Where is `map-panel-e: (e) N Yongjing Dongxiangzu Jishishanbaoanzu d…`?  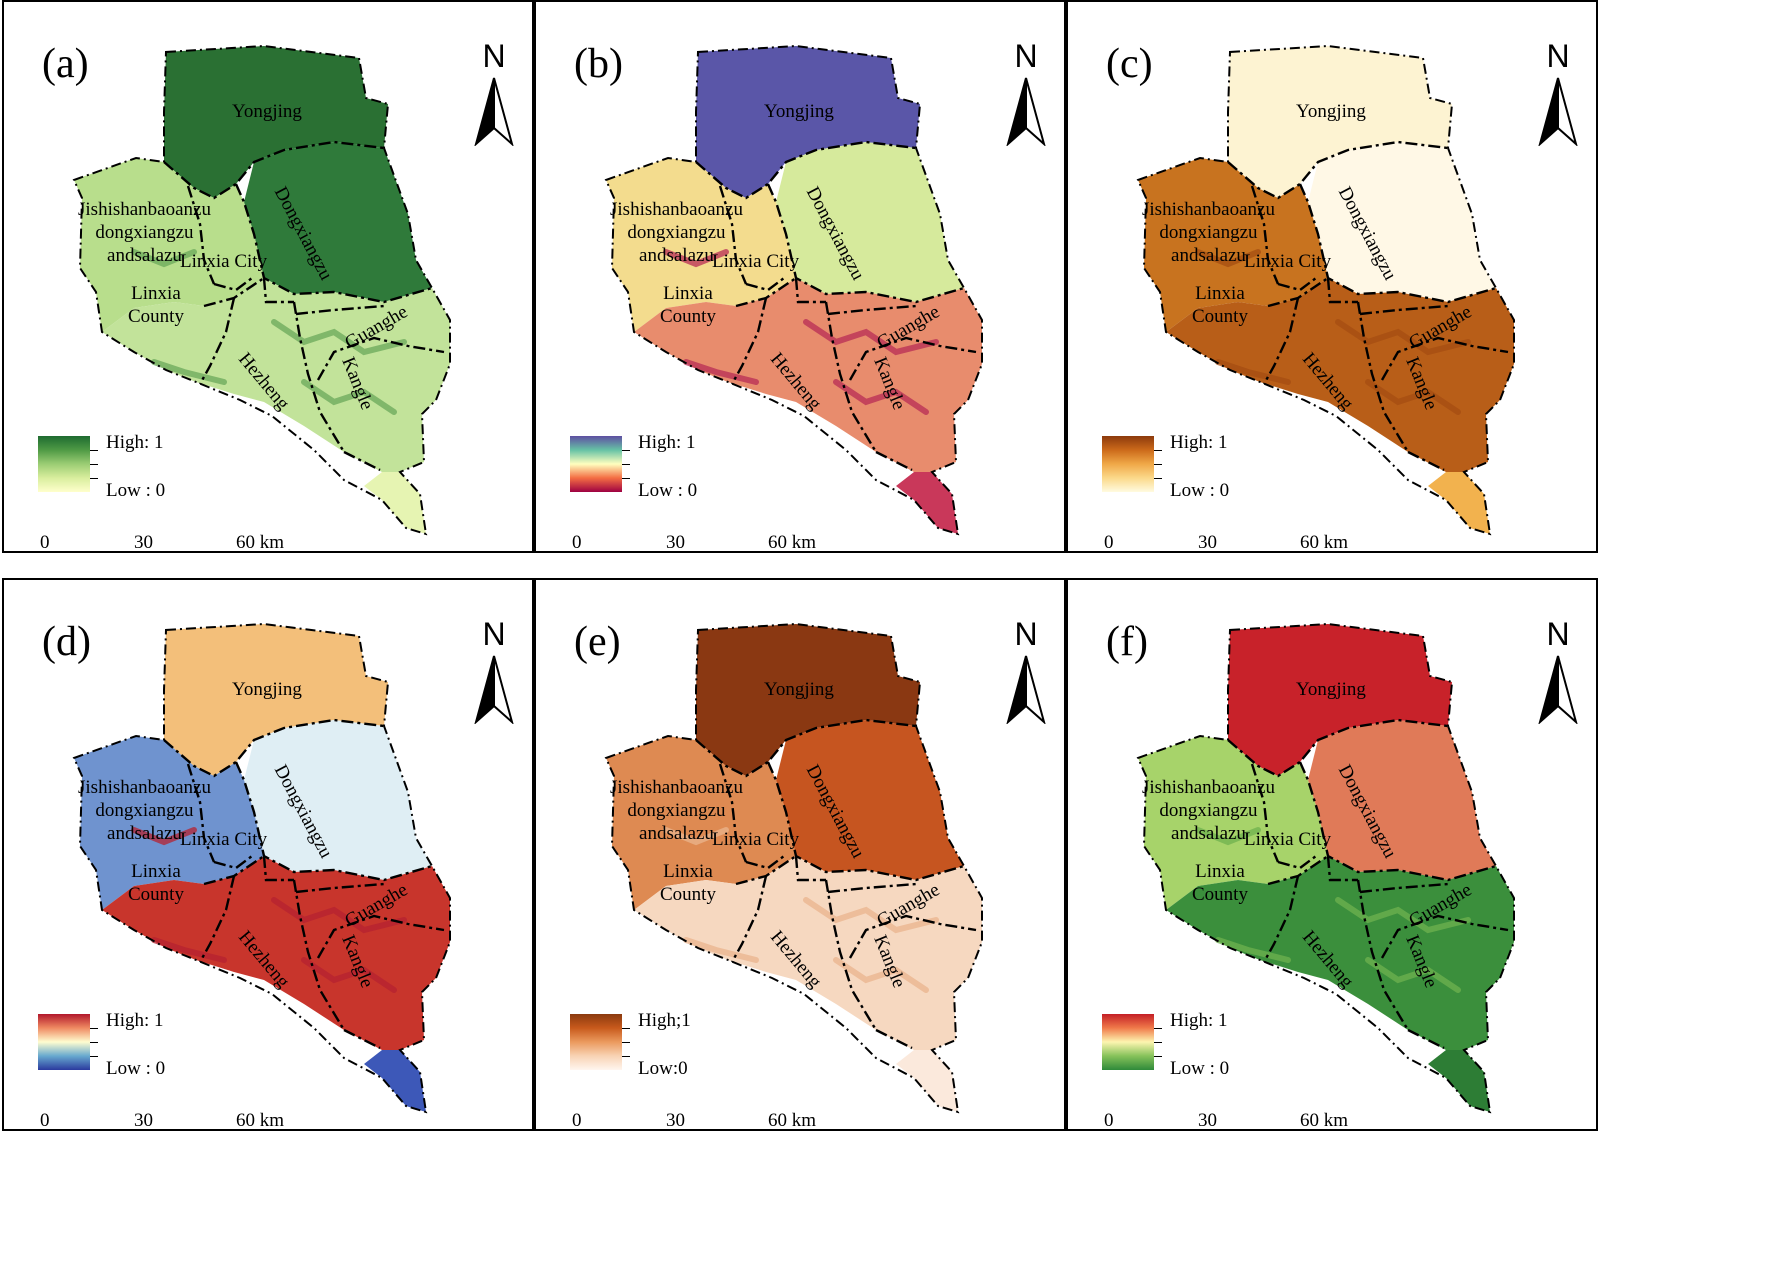
map-panel-e: (e) N Yongjing Dongxiangzu Jishishanbaoanzu d… is located at coordinates (800, 854).